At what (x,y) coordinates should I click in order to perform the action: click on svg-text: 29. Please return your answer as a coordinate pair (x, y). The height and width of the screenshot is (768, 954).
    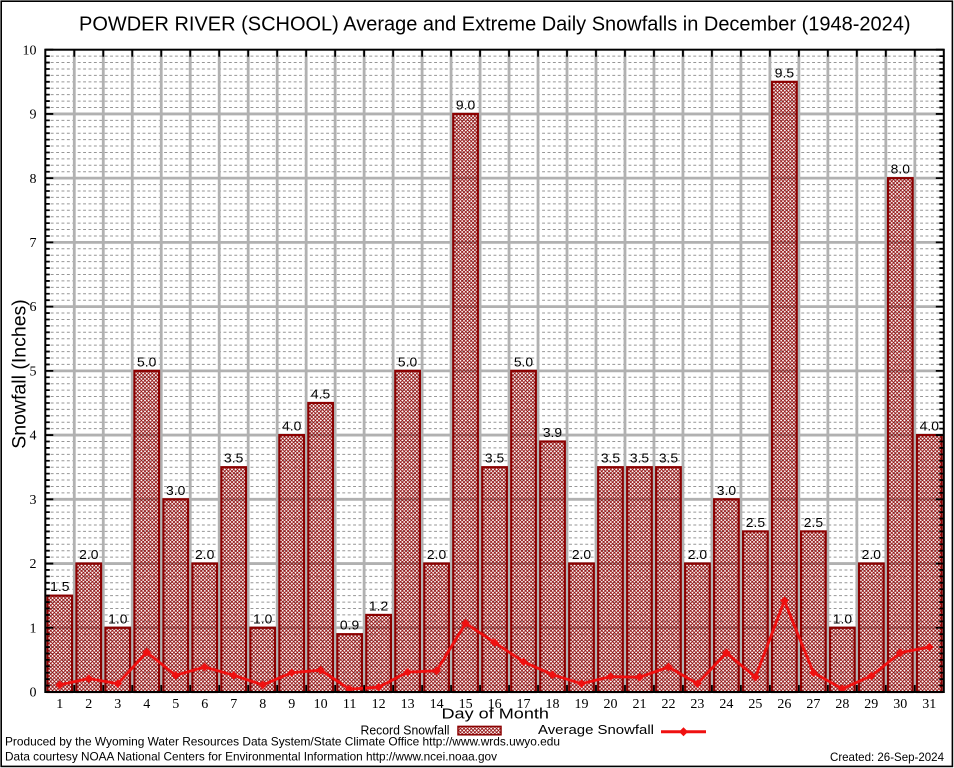
    Looking at the image, I should click on (871, 704).